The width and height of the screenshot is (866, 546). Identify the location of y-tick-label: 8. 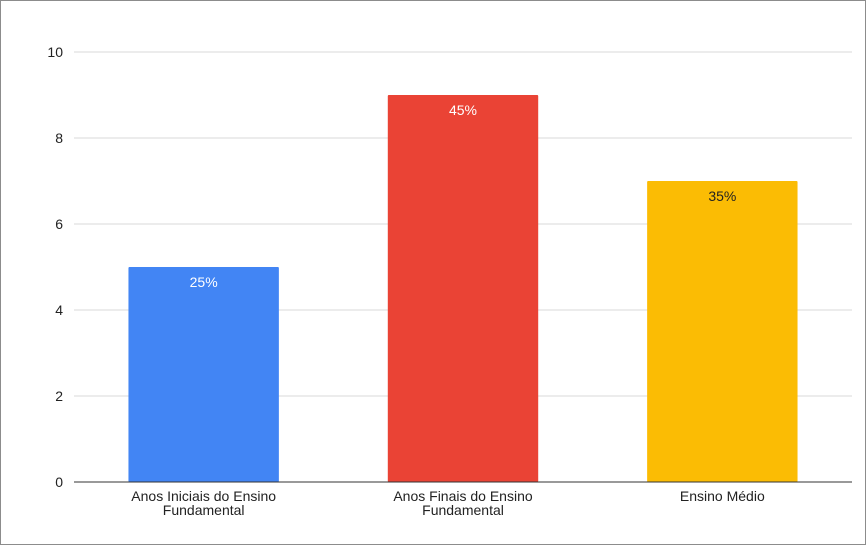
(59, 138).